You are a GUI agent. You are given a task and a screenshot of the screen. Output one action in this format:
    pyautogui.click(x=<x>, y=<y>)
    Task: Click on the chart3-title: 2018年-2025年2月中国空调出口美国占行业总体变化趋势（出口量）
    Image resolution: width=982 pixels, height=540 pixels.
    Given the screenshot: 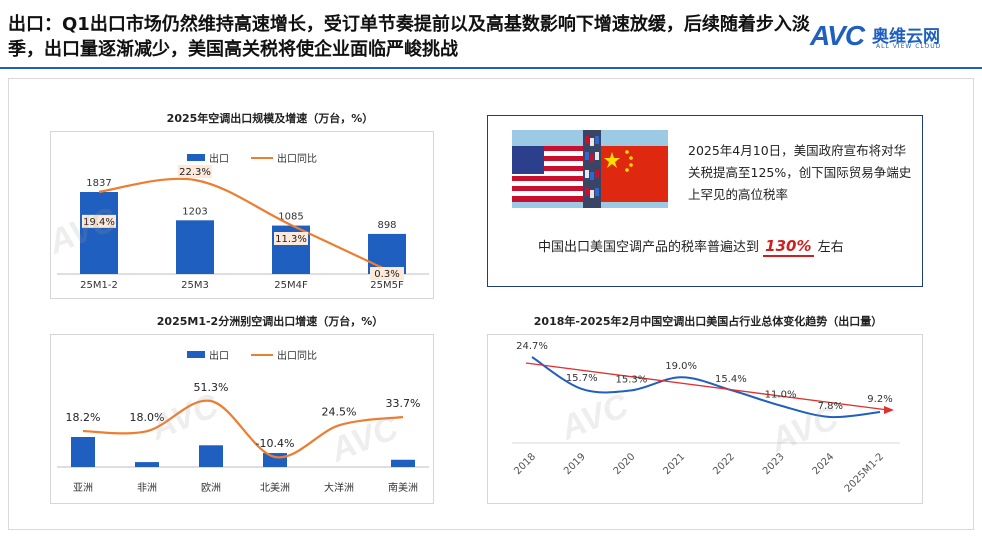 What is the action you would take?
    pyautogui.click(x=708, y=321)
    